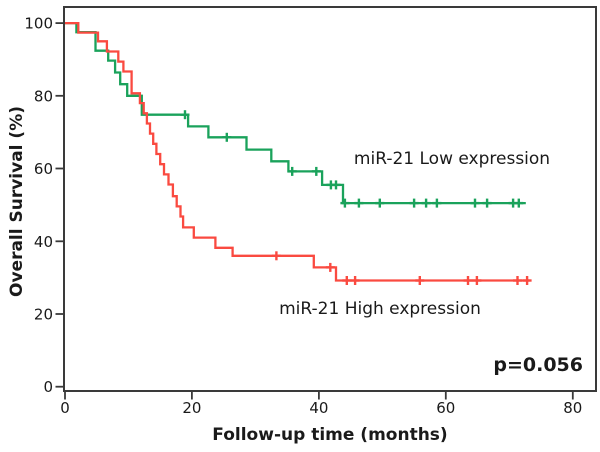  What do you see at coordinates (452, 159) in the screenshot?
I see `series-label-low-expression: miR-21 Low expression` at bounding box center [452, 159].